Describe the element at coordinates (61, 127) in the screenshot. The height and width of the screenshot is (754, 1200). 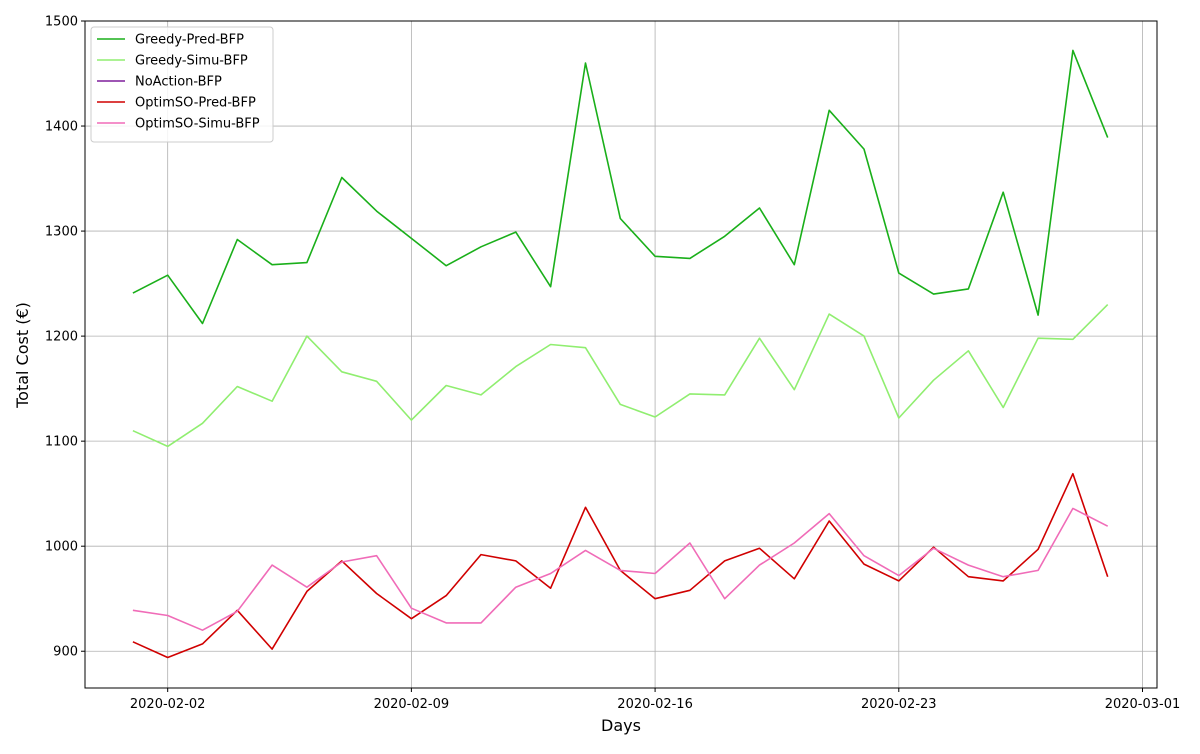
I see `y-tick-label: 1400` at that location.